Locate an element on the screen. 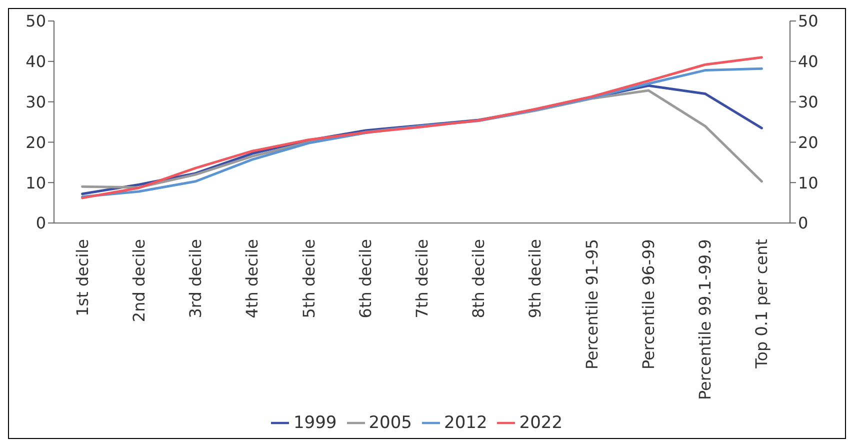  legend-label: 2005 is located at coordinates (390, 423).